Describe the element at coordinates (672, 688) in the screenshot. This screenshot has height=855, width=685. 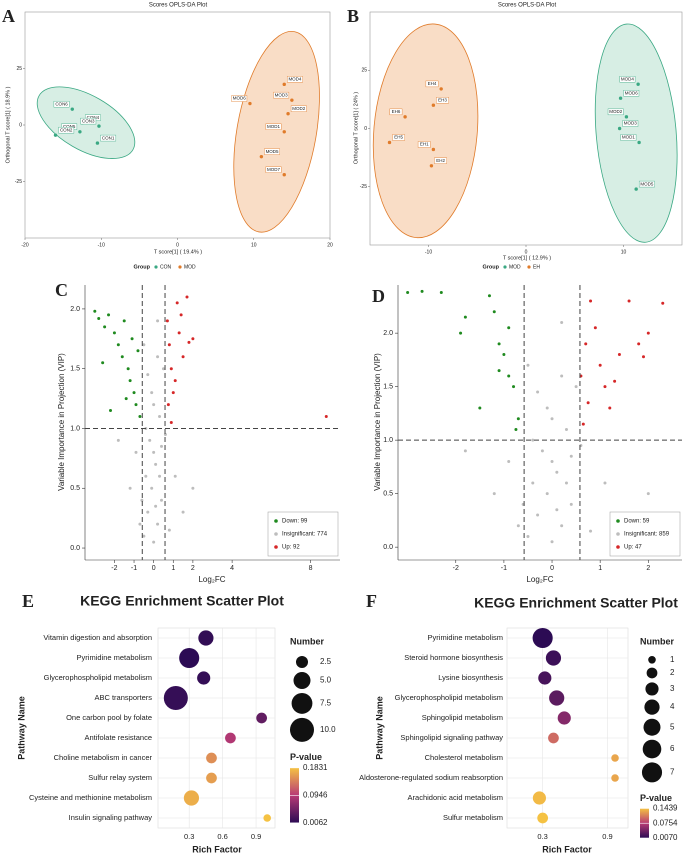
I see `size-legend-label: 3` at that location.